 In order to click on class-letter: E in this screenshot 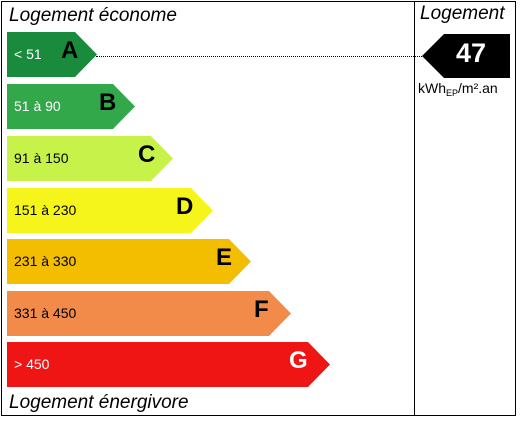, I will do `click(224, 257)`.